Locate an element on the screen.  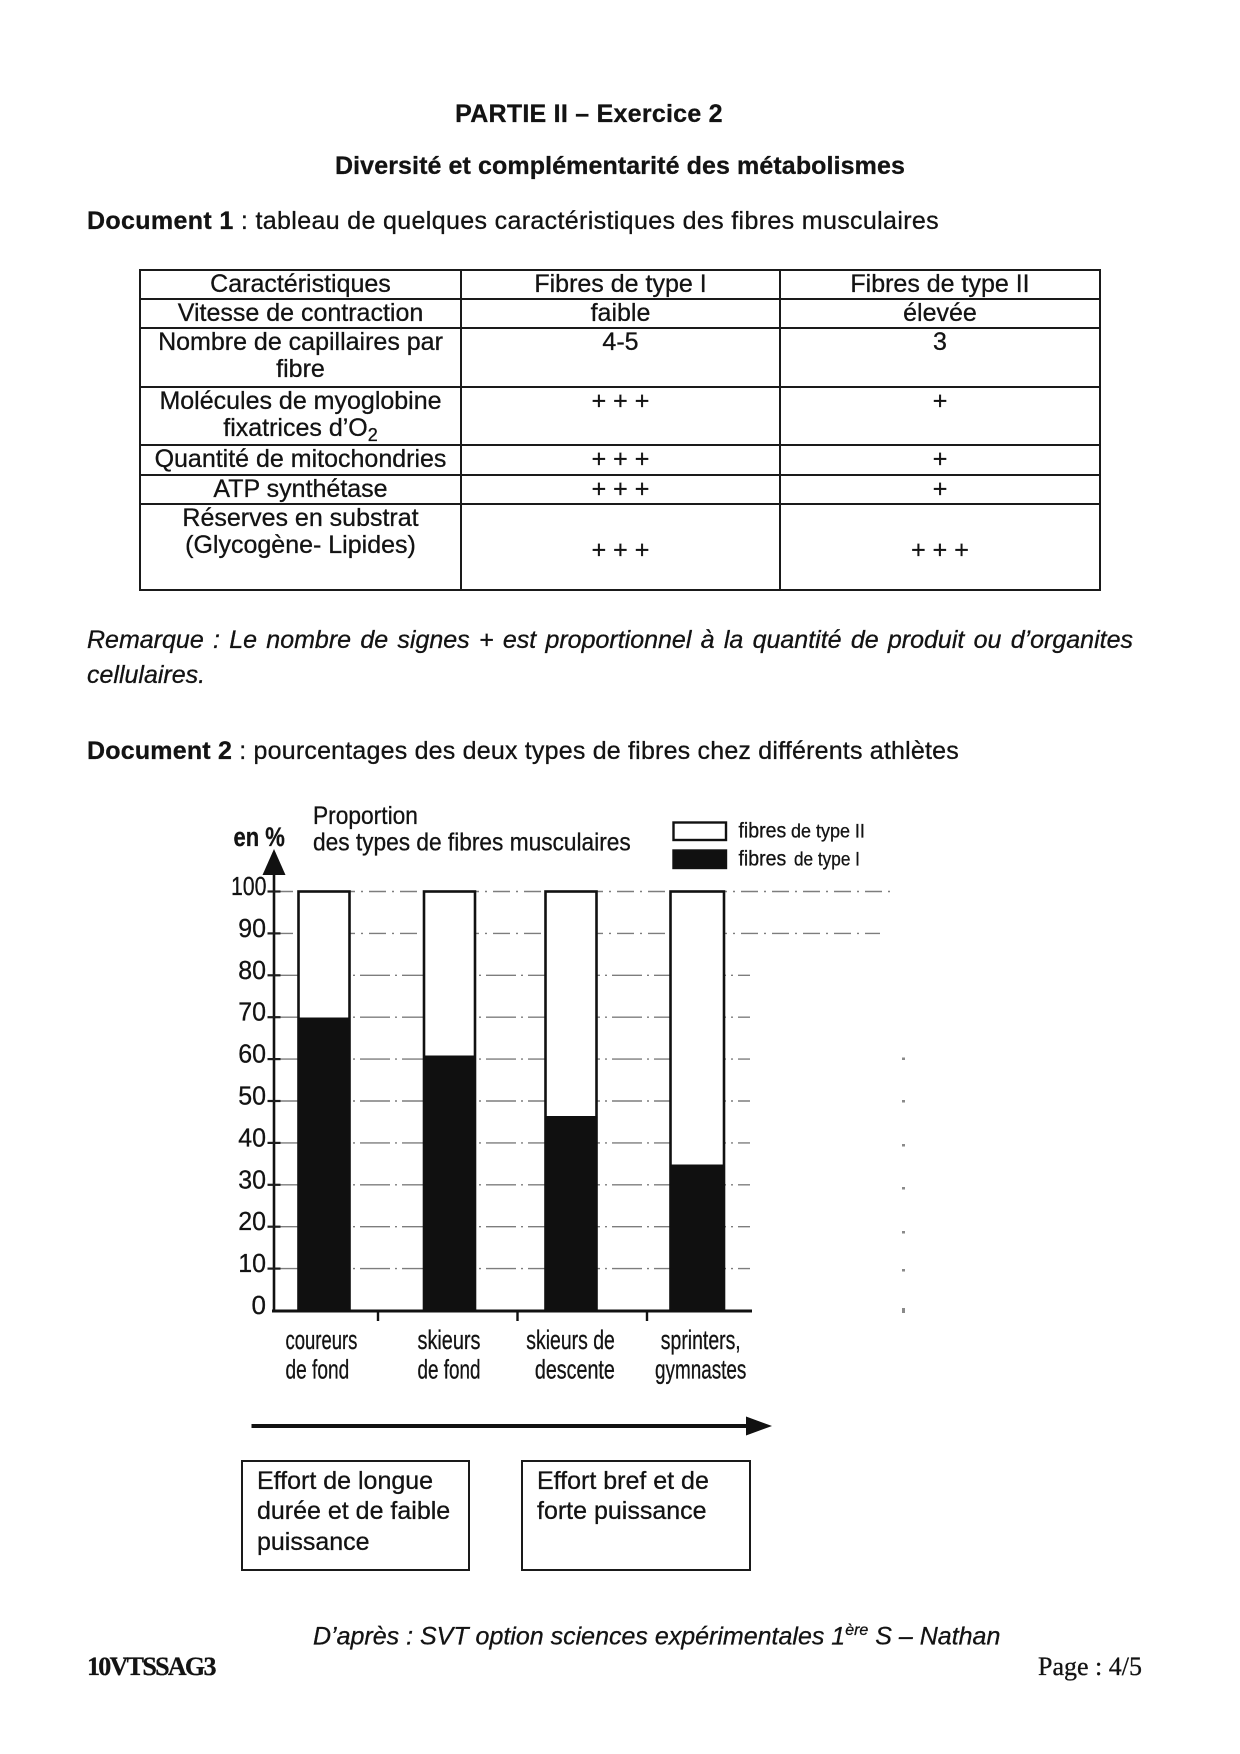
svg-text: coureurs is located at coordinates (322, 1339).